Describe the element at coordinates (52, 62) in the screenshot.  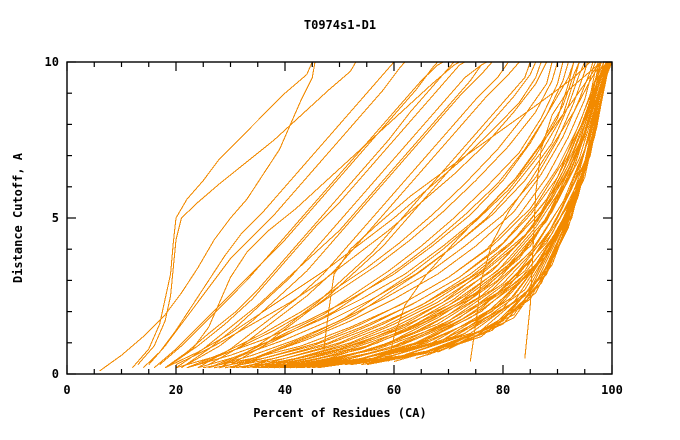
I see `y-tick-label: 10` at that location.